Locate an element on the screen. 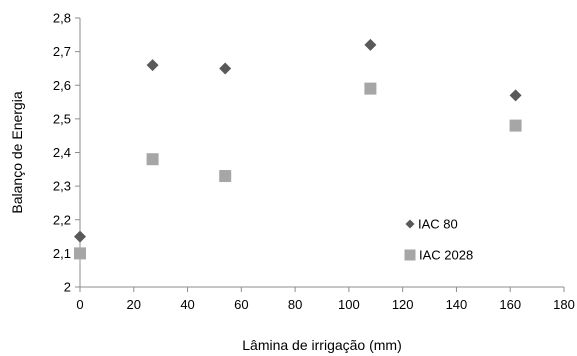 This screenshot has height=356, width=577. y-axis-title: Balanço de Energia is located at coordinates (17, 152).